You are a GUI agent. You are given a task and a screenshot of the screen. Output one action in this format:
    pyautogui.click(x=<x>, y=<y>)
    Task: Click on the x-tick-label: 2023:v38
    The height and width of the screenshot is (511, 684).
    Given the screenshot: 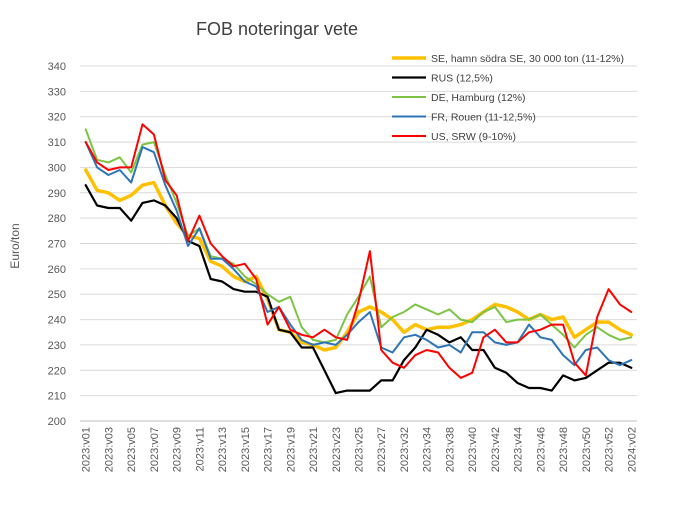 What is the action you would take?
    pyautogui.click(x=450, y=449)
    